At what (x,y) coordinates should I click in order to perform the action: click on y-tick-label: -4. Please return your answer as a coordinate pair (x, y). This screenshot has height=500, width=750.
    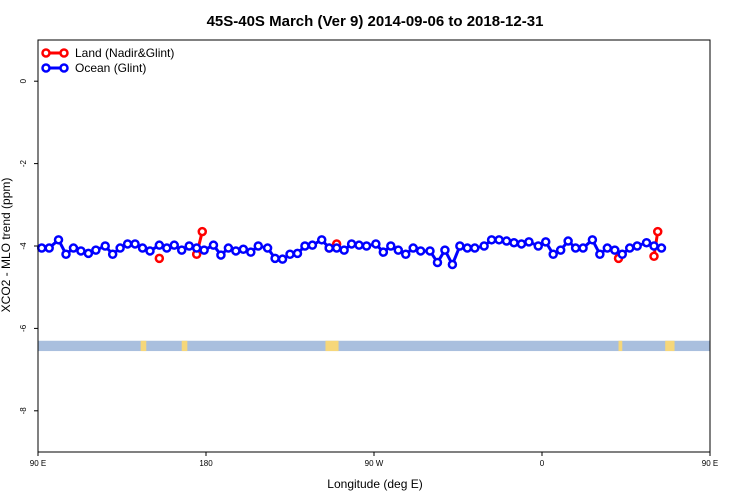
    Looking at the image, I should click on (23, 246).